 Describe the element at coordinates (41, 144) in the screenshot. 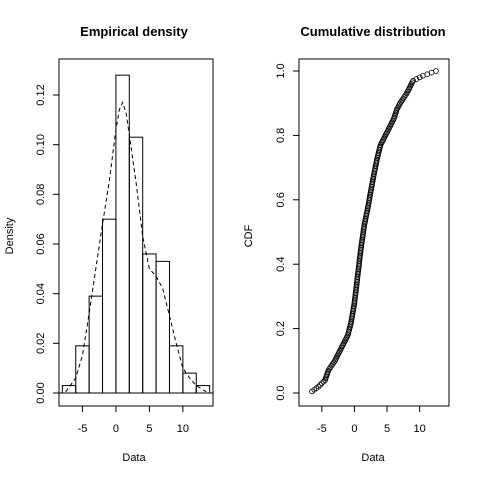

I see `density-ytick-label: 0.10` at that location.